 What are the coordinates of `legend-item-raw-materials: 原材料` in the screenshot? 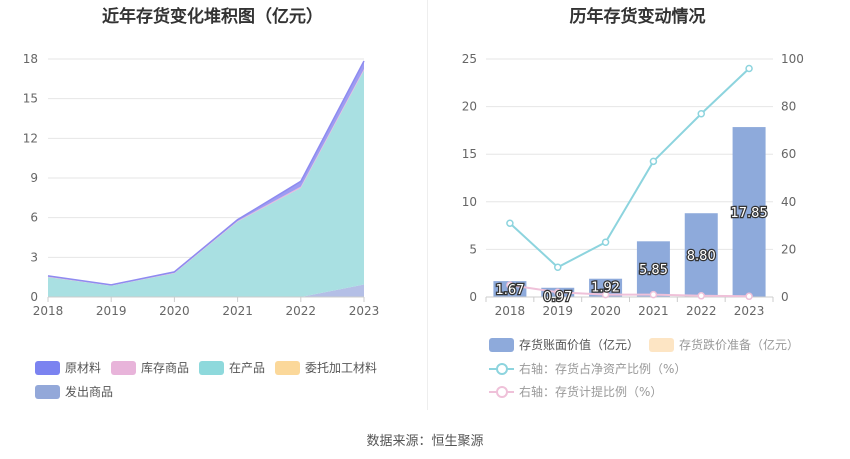 It's located at (68, 367).